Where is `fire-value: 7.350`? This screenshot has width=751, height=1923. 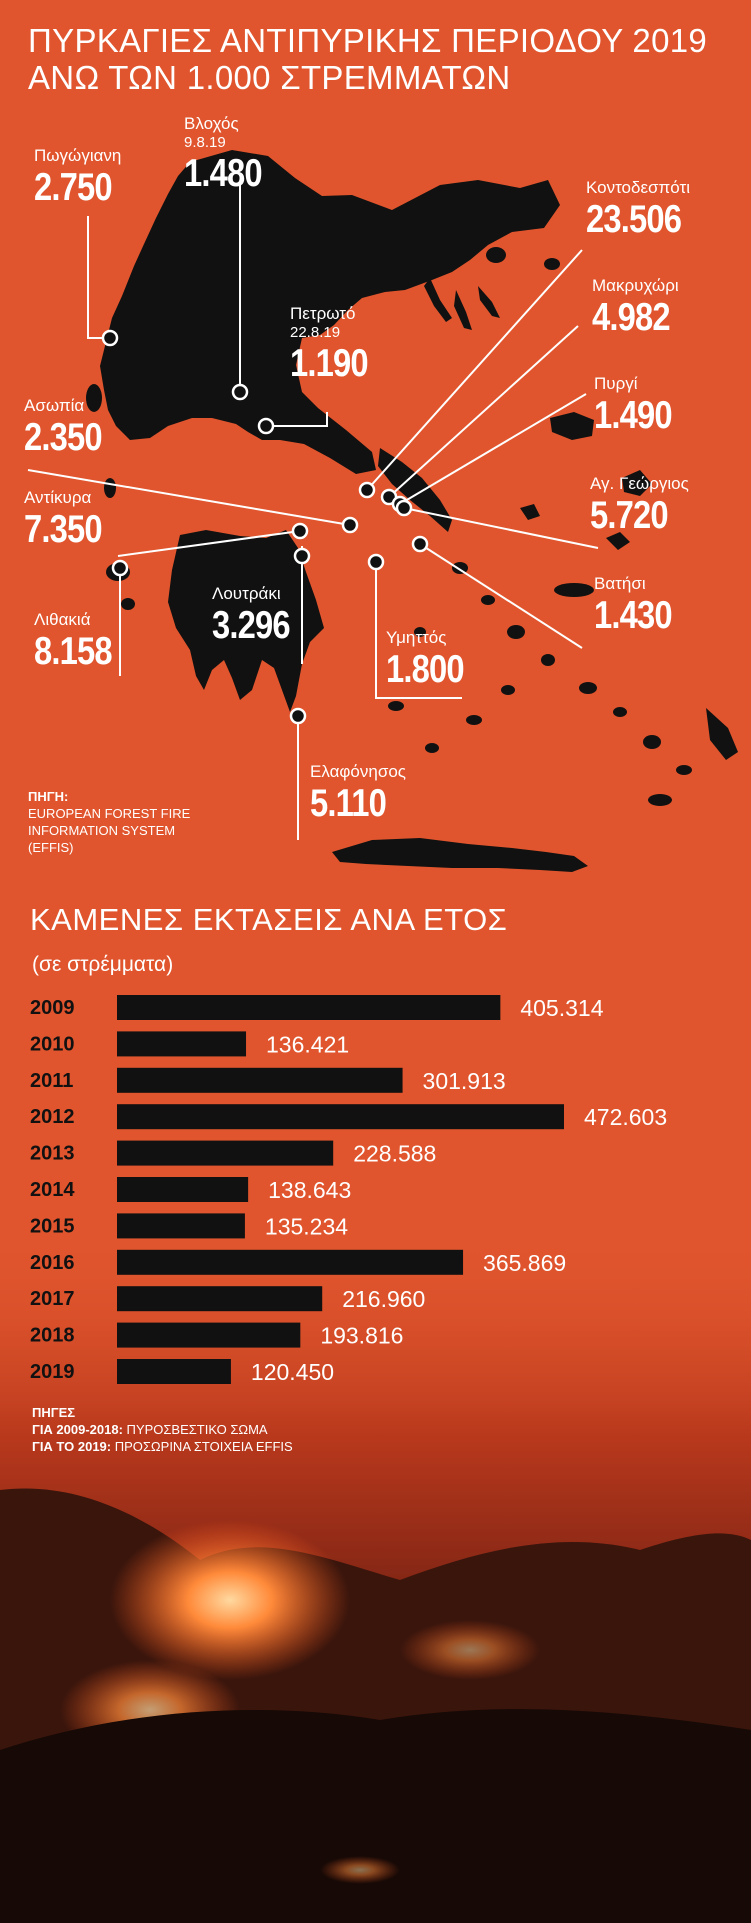 fire-value: 7.350 is located at coordinates (63, 529).